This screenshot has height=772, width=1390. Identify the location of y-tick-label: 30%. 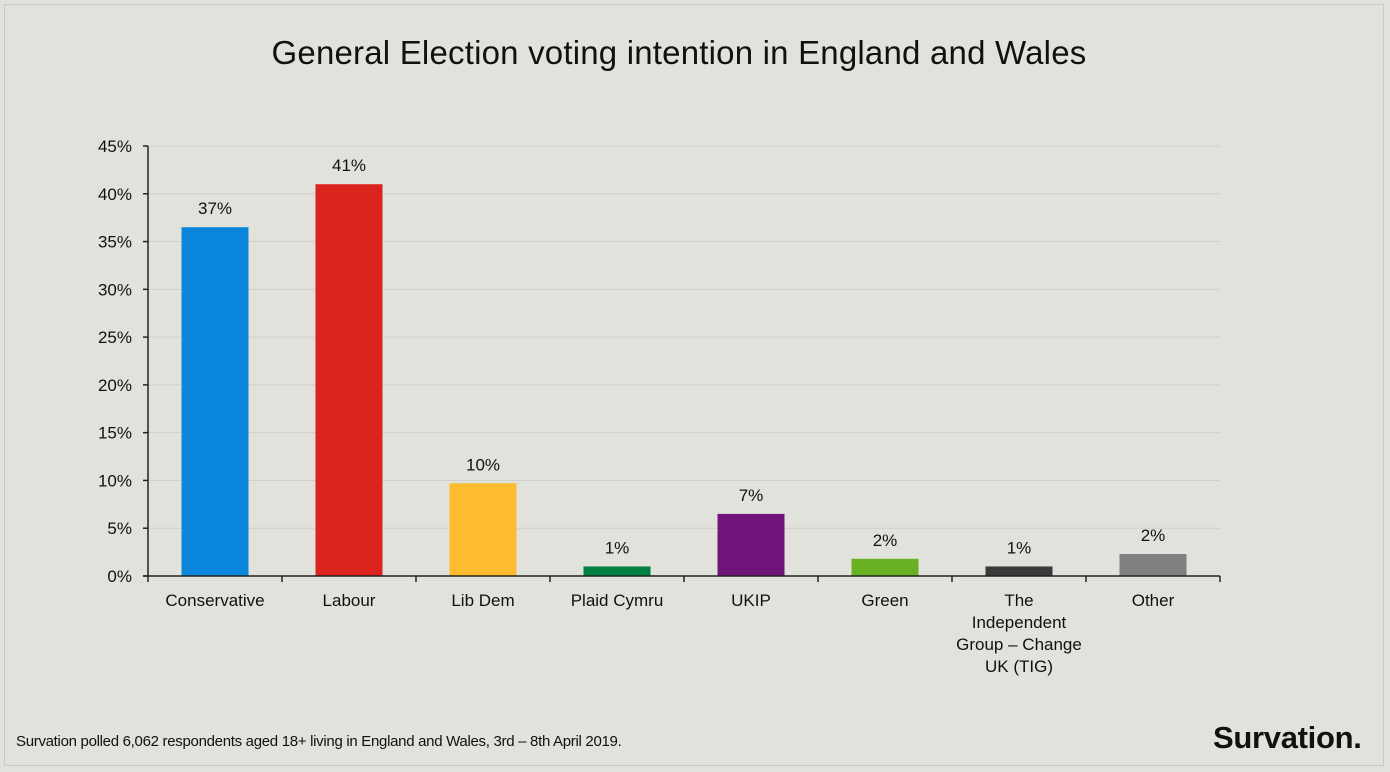
(115, 289).